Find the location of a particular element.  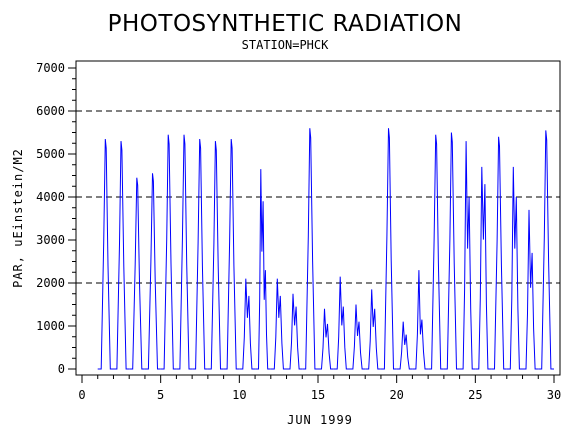

x-tick-label: 15 is located at coordinates (318, 395).